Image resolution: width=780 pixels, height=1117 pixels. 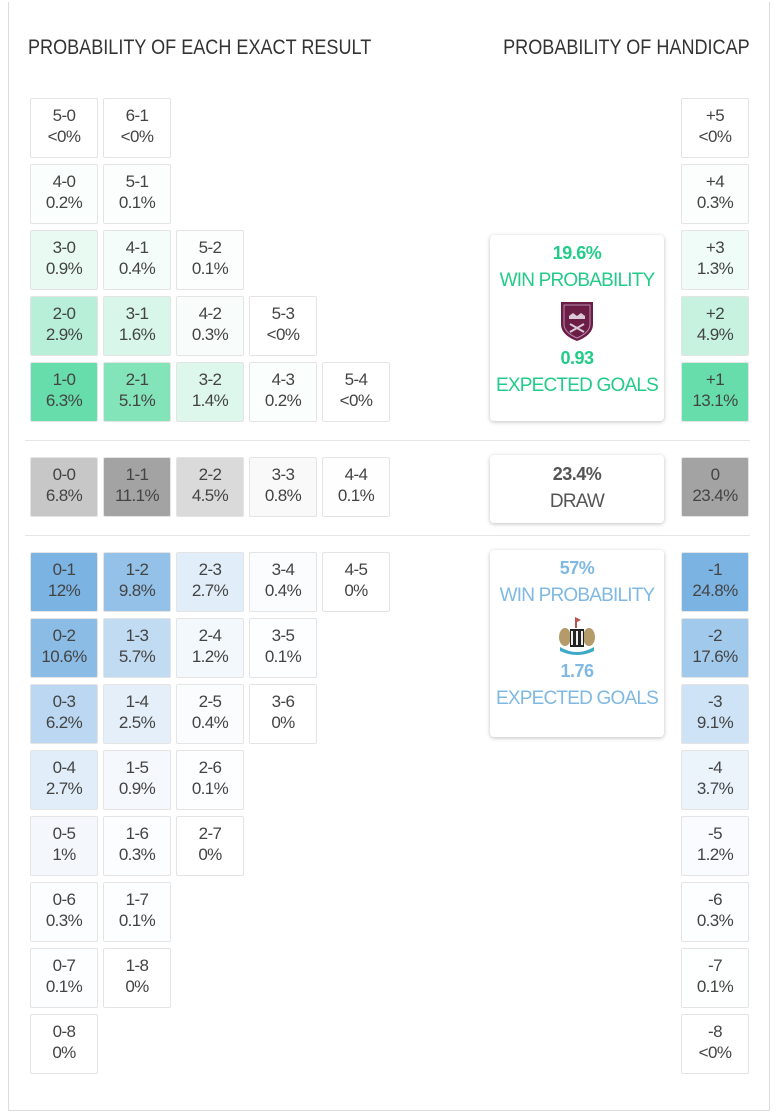 I want to click on cell-label: 0-2, so click(x=64, y=635).